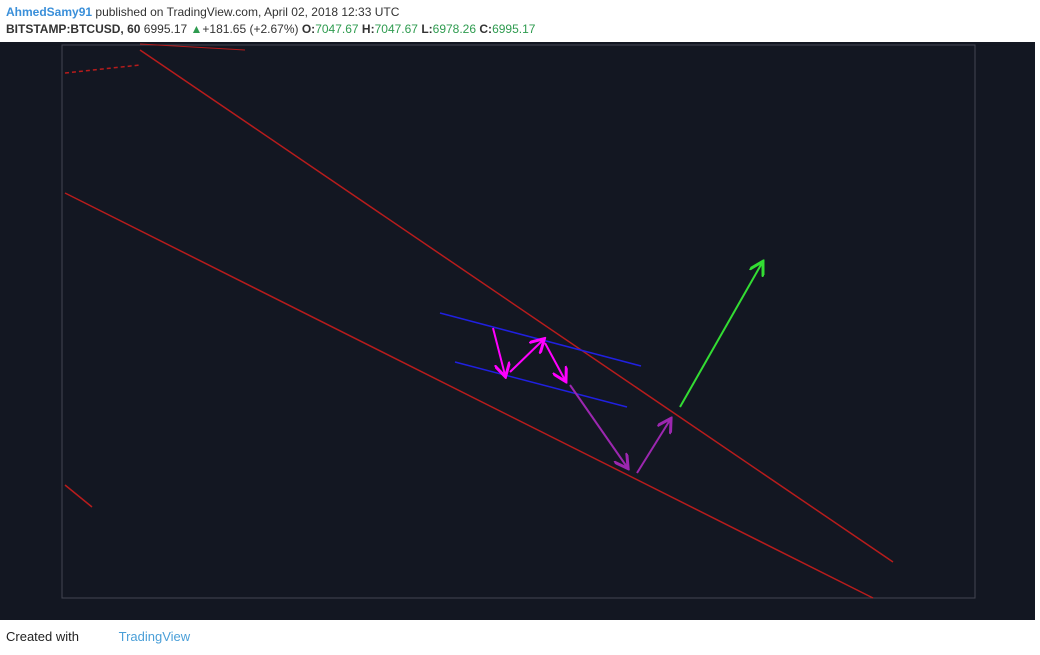 The image size is (1040, 655). Describe the element at coordinates (250, 29) in the screenshot. I see `change: +181.65 (+2.67%)` at that location.